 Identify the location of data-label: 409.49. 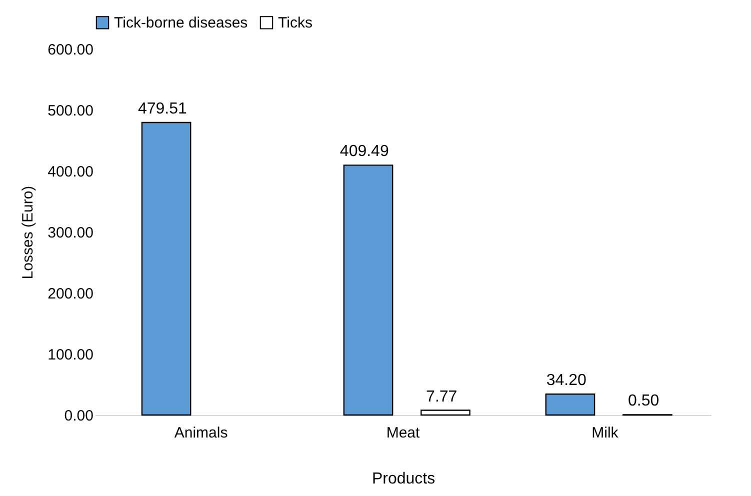
(364, 151).